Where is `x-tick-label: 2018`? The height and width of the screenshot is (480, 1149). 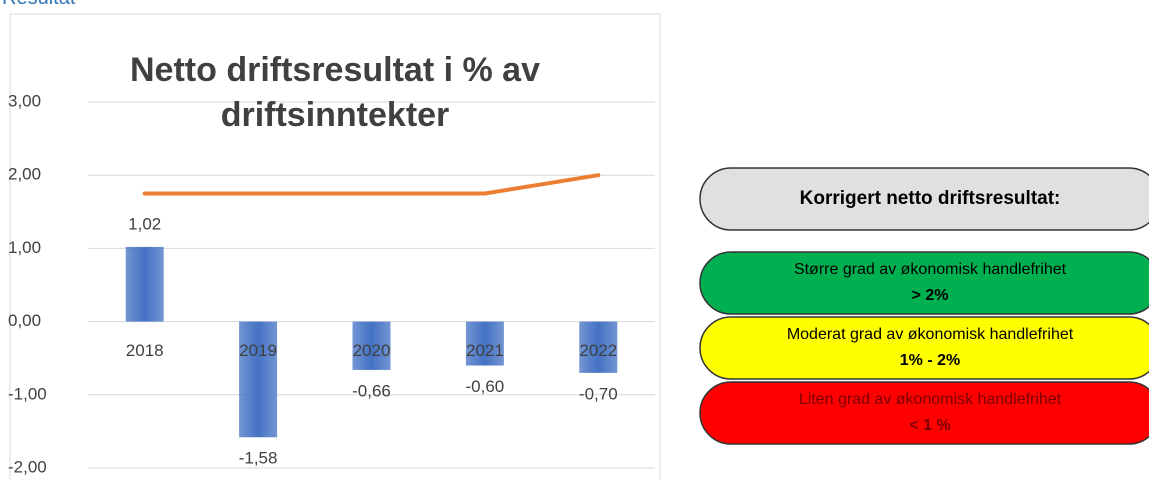 x-tick-label: 2018 is located at coordinates (145, 350).